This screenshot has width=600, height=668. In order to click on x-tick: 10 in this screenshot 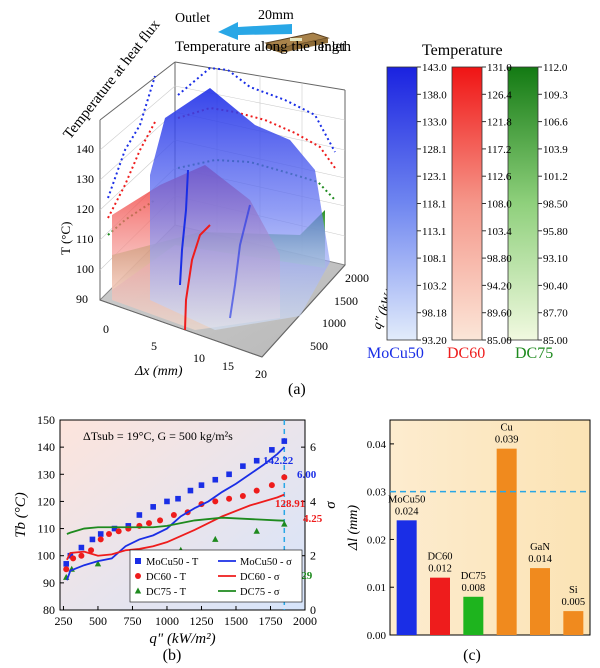, I will do `click(199, 358)`.